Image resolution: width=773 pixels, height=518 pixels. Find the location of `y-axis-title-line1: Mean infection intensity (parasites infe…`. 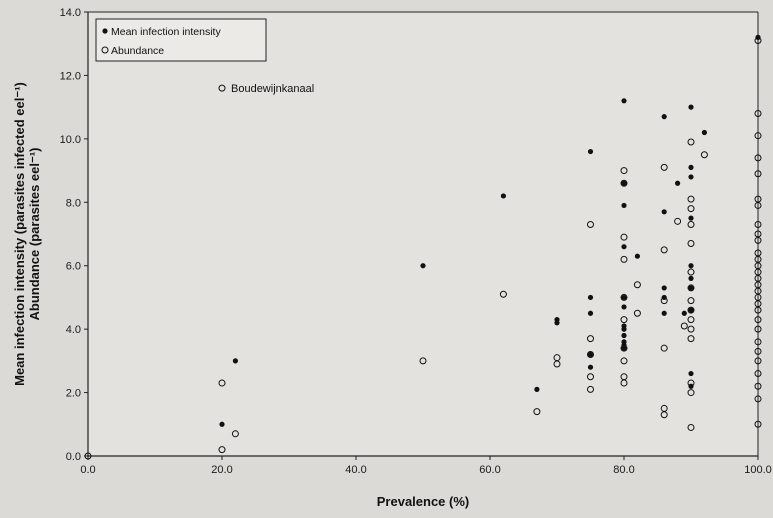

y-axis-title-line1: Mean infection intensity (parasites infe… is located at coordinates (19, 234).